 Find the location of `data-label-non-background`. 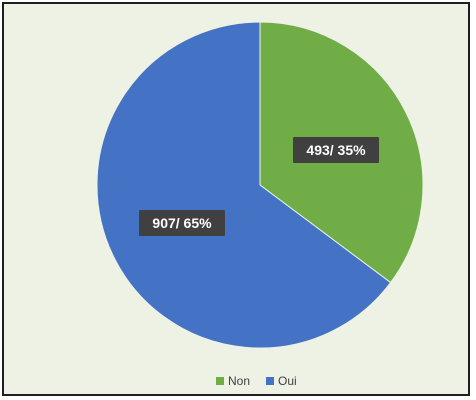

data-label-non-background is located at coordinates (336, 150).